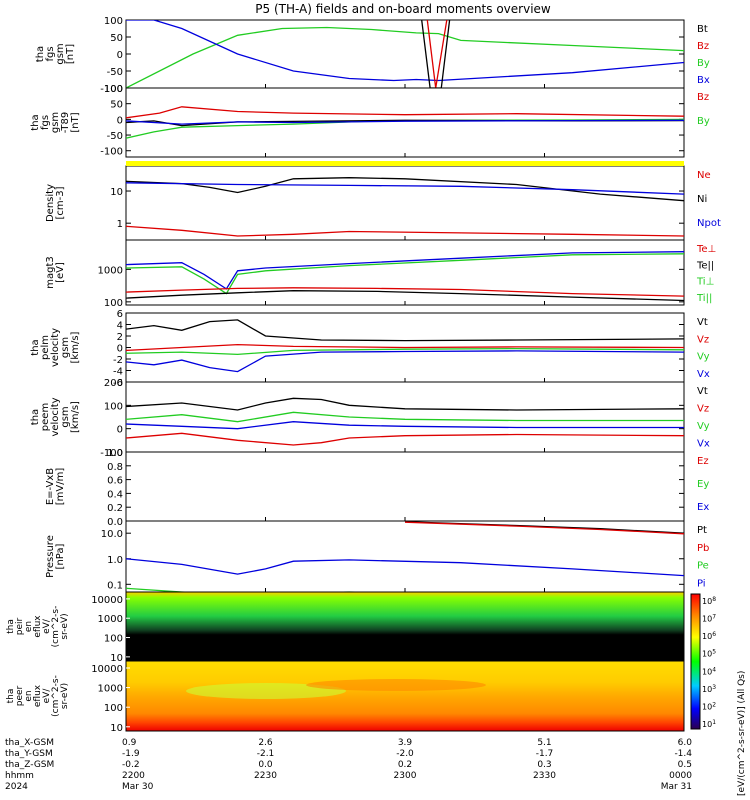 This screenshot has height=800, width=750. What do you see at coordinates (709, 223) in the screenshot?
I see `legend-Npot: Npot` at bounding box center [709, 223].